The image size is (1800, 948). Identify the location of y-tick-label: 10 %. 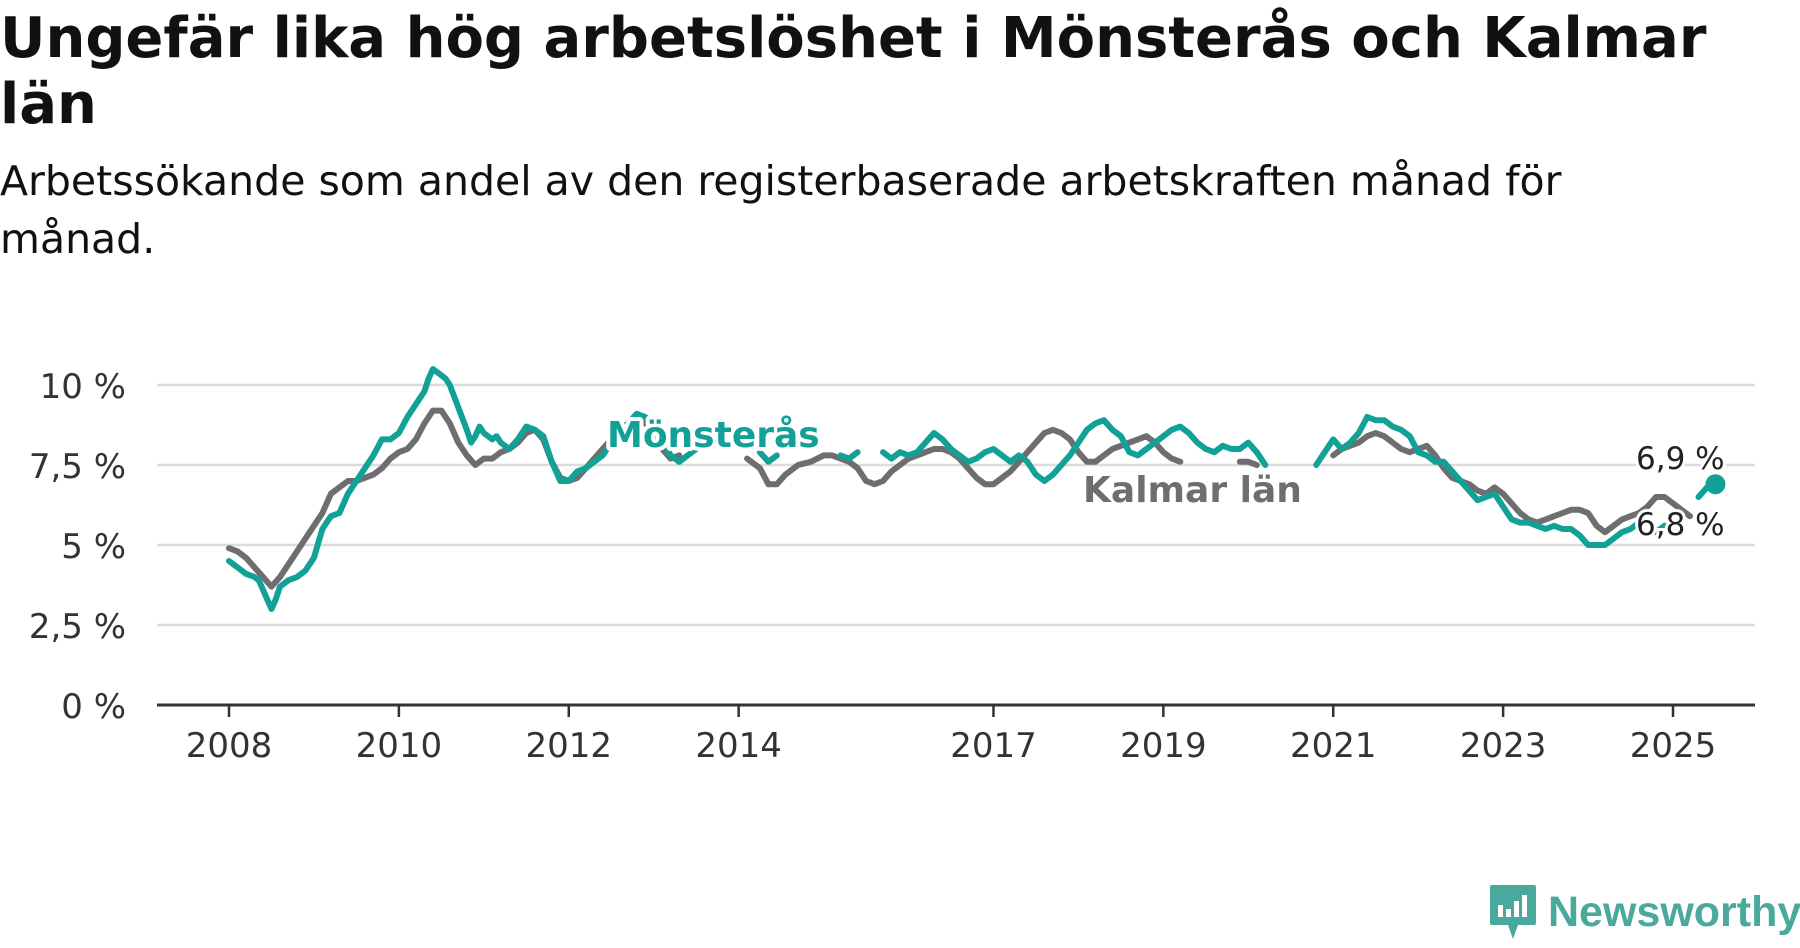
(83, 387).